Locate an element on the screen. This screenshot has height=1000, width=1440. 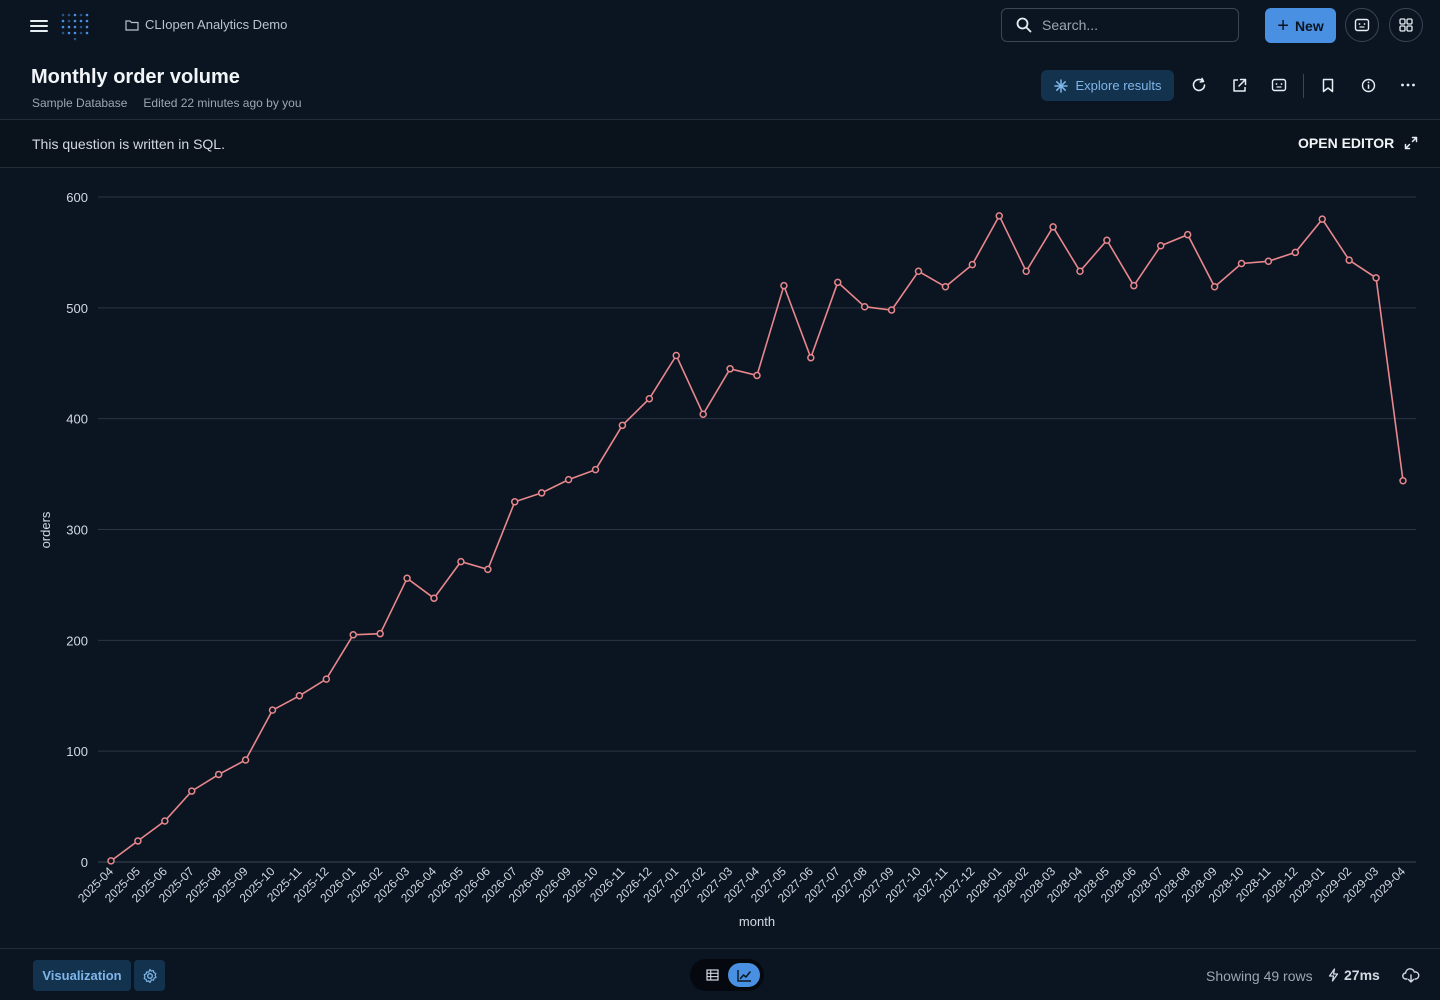
new-button: + New is located at coordinates (1300, 25).